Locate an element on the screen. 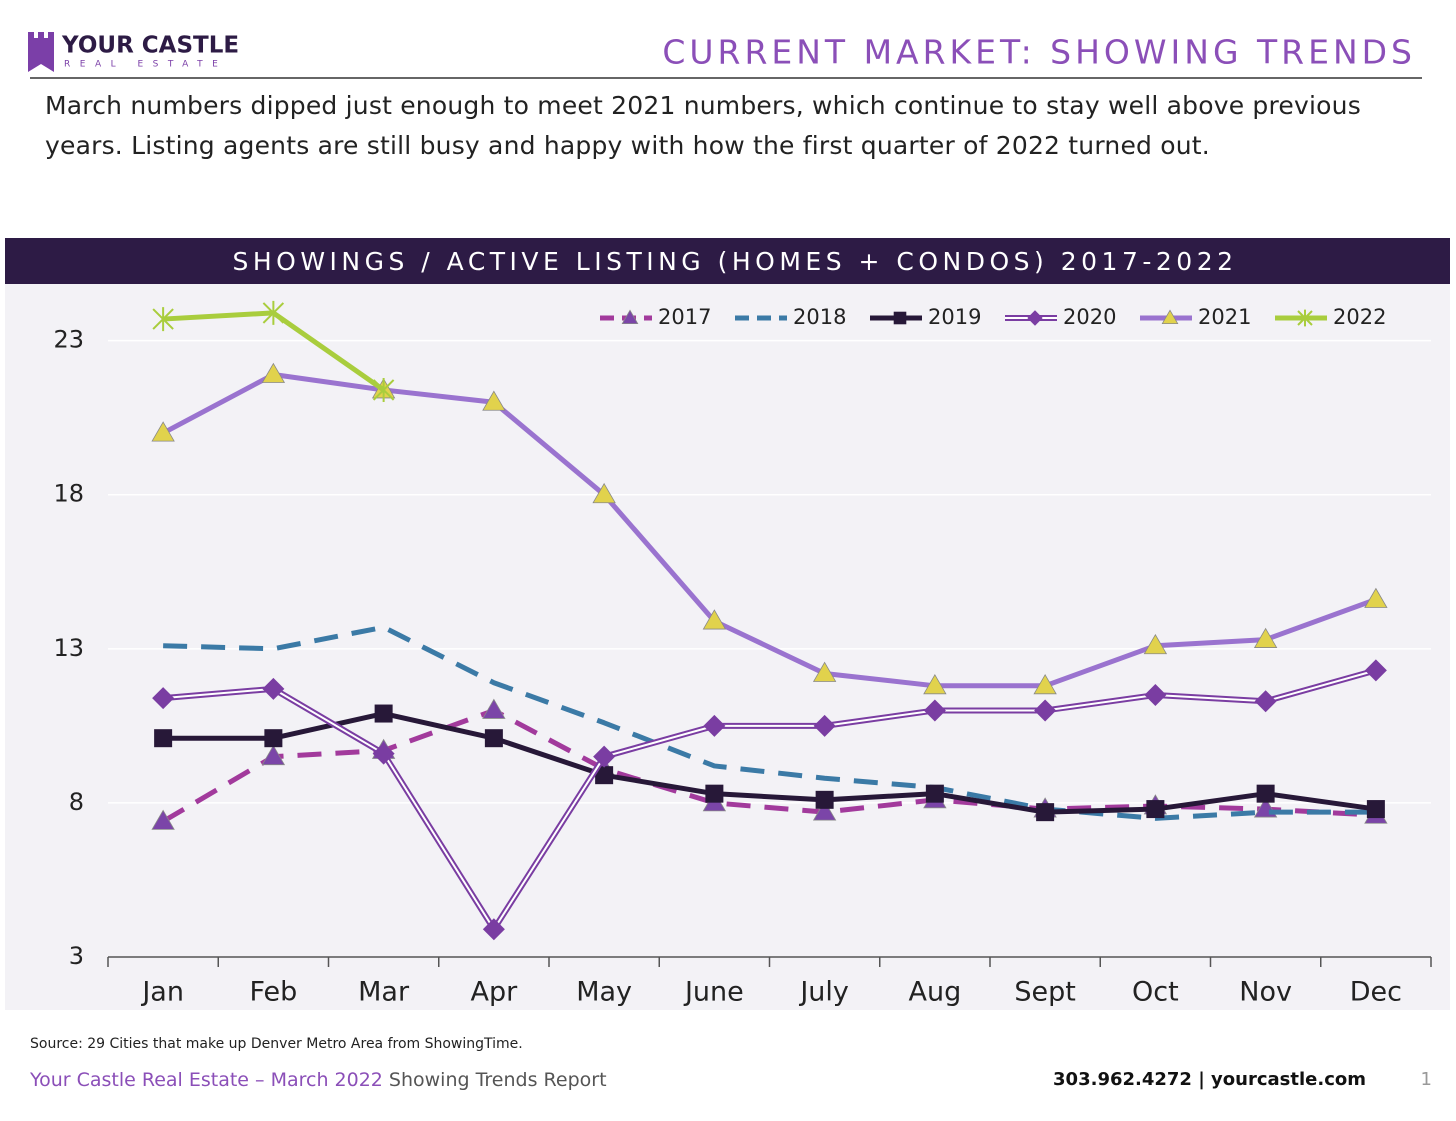 This screenshot has width=1456, height=1121. legend-label: 2021 is located at coordinates (1224, 317).